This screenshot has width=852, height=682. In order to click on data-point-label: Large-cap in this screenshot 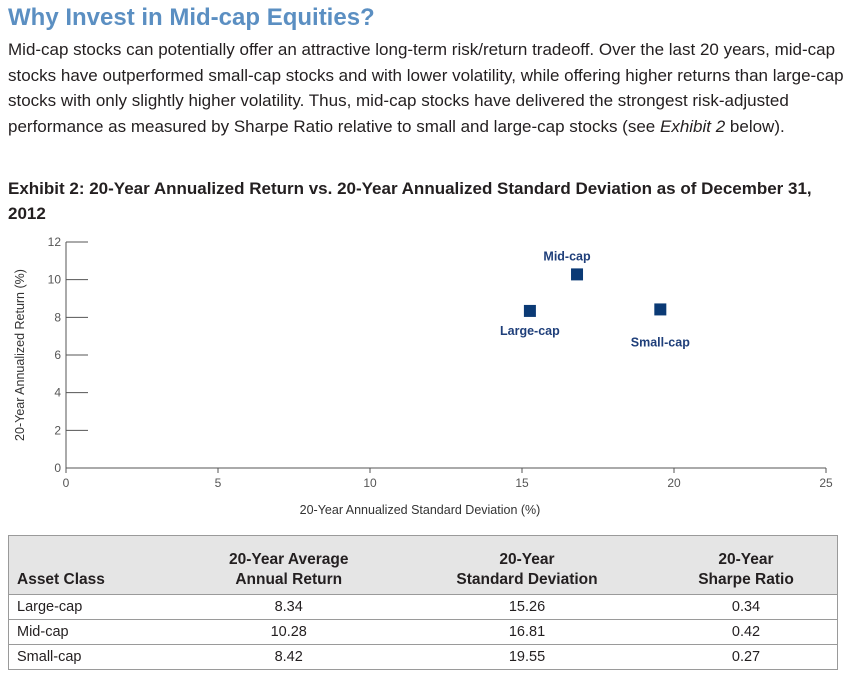, I will do `click(530, 331)`.